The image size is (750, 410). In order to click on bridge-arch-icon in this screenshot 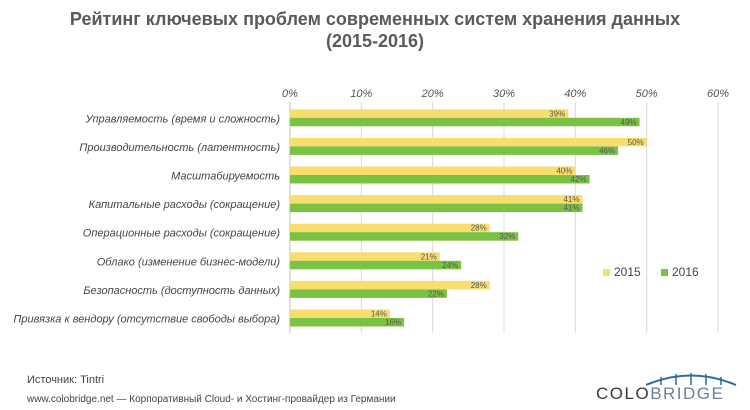, I will do `click(691, 379)`.